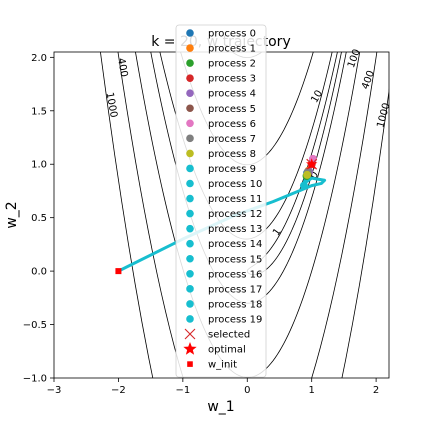  I want to click on legend-label: w_init, so click(222, 365).